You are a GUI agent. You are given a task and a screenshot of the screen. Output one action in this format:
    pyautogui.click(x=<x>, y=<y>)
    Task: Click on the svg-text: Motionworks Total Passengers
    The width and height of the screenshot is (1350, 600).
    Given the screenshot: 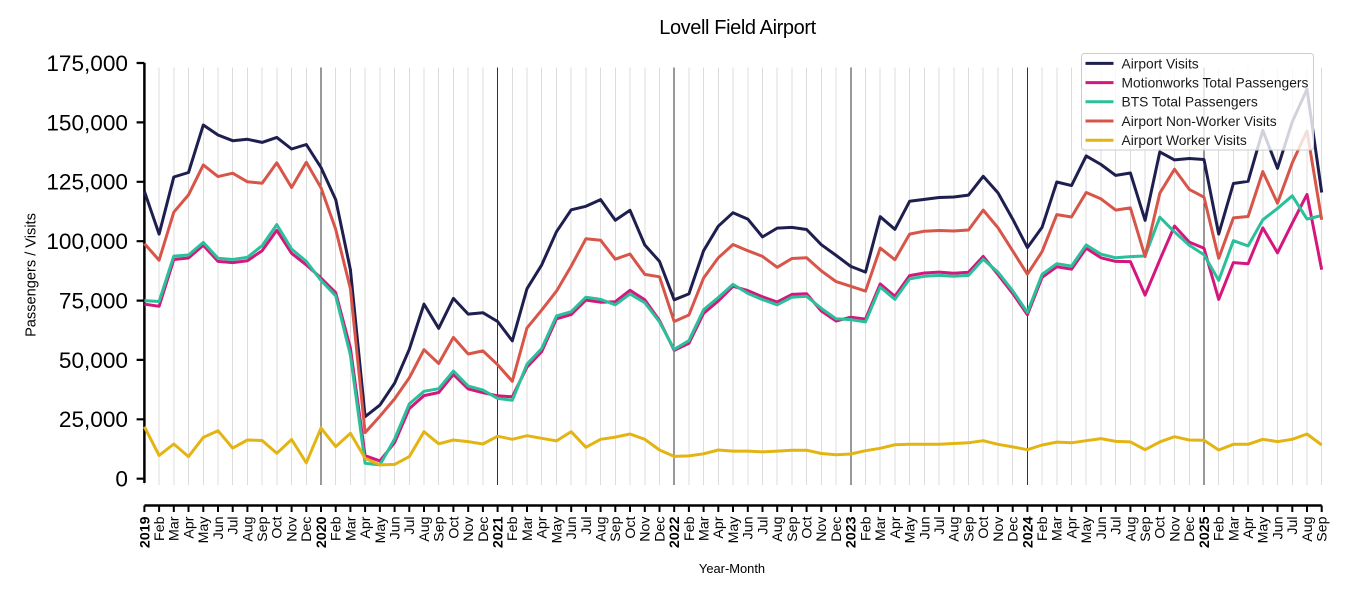 What is the action you would take?
    pyautogui.click(x=1215, y=83)
    